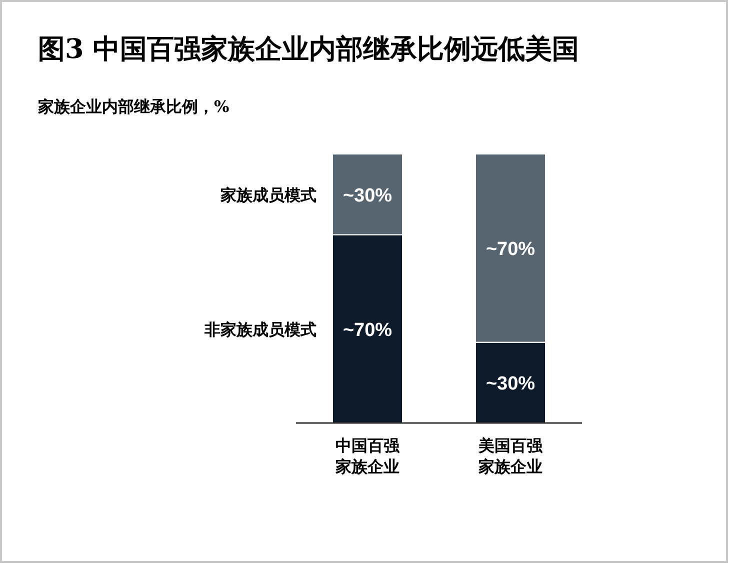 This screenshot has width=732, height=567. Describe the element at coordinates (309, 49) in the screenshot. I see `chart-title: 图3 中国百强家族企业内部继承比例远低美国` at that location.